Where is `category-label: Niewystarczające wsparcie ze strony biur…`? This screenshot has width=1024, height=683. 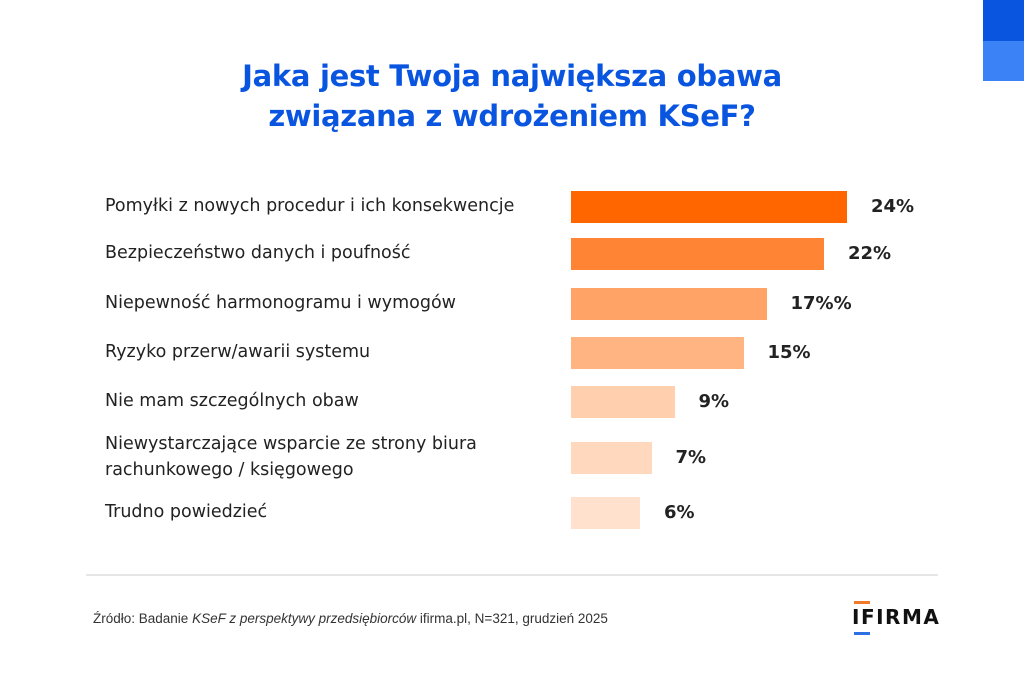
category-label: Niewystarczające wsparcie ze strony biur… is located at coordinates (291, 457).